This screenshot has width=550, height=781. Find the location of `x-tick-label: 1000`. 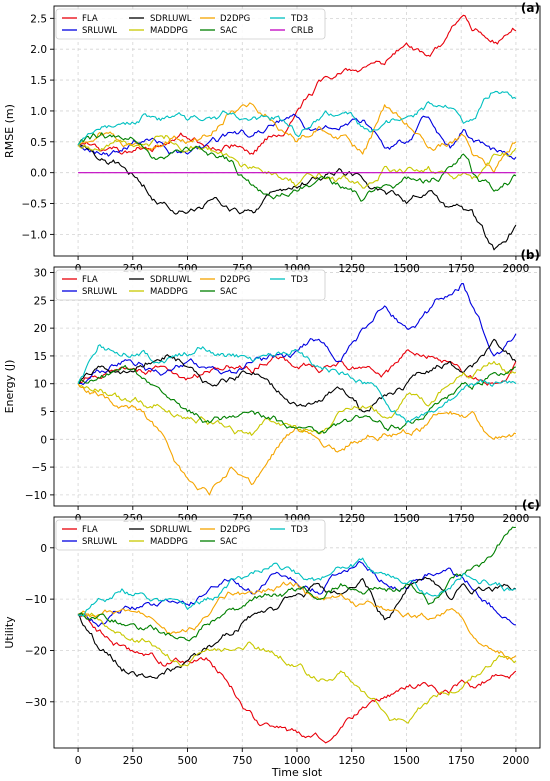

x-tick-label: 1000 is located at coordinates (297, 761).